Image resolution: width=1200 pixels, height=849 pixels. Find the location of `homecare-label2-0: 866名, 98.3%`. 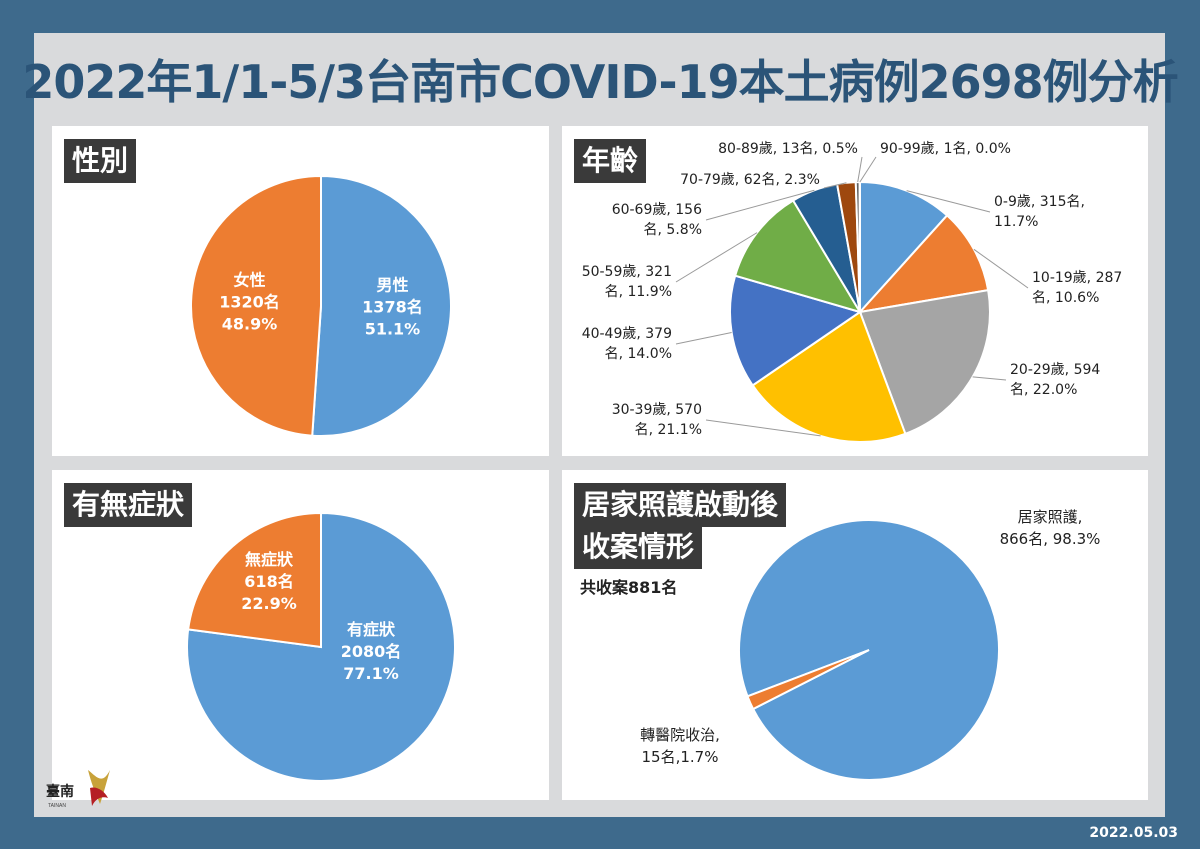

homecare-label2-0: 866名, 98.3% is located at coordinates (1050, 539).